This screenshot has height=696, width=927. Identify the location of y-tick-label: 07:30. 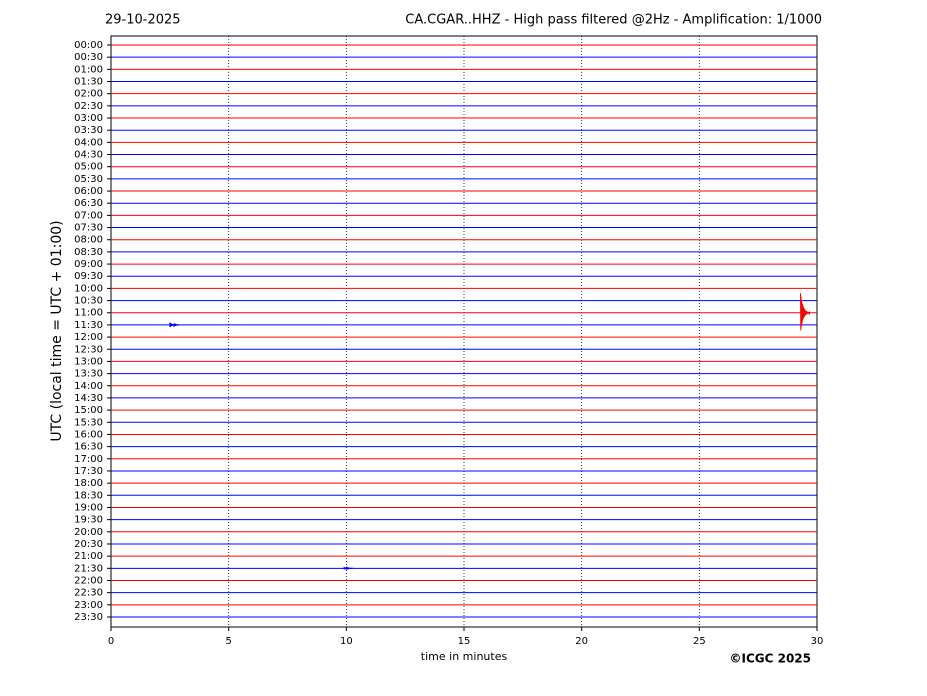
(88, 228).